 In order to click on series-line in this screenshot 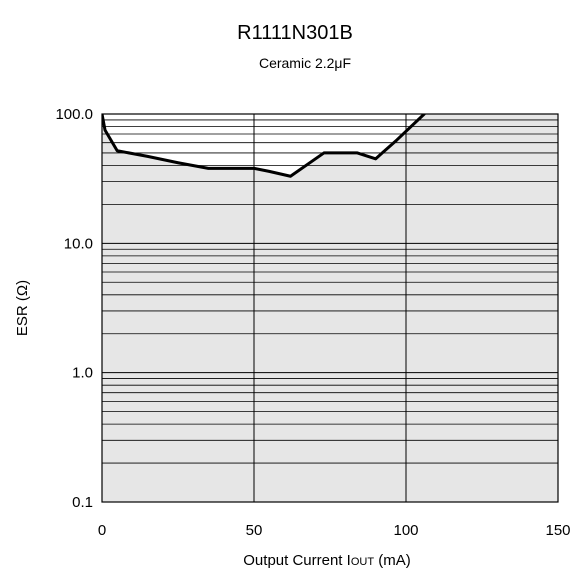, I will do `click(264, 146)`.